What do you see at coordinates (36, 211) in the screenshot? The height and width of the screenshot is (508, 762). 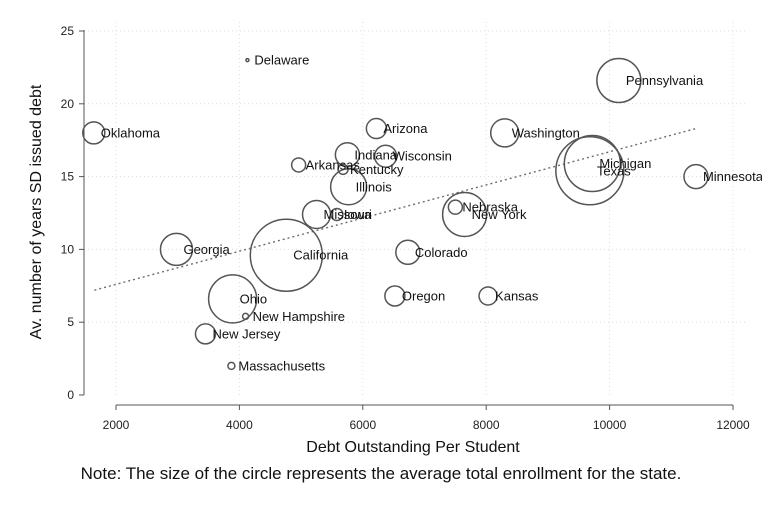 I see `y-axis-label: Av. number of years SD issued debt` at bounding box center [36, 211].